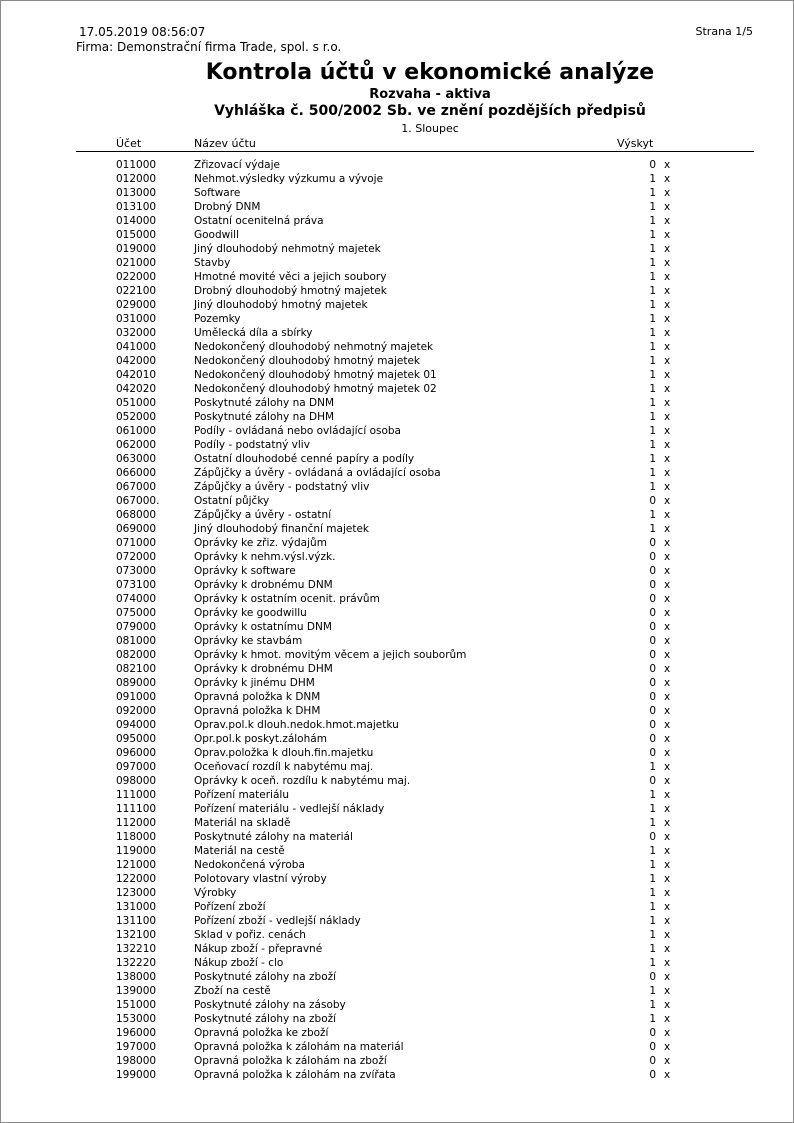 This screenshot has height=1123, width=794. Describe the element at coordinates (265, 1019) in the screenshot. I see `account-name: Poskytnuté zálohy na zboží` at that location.